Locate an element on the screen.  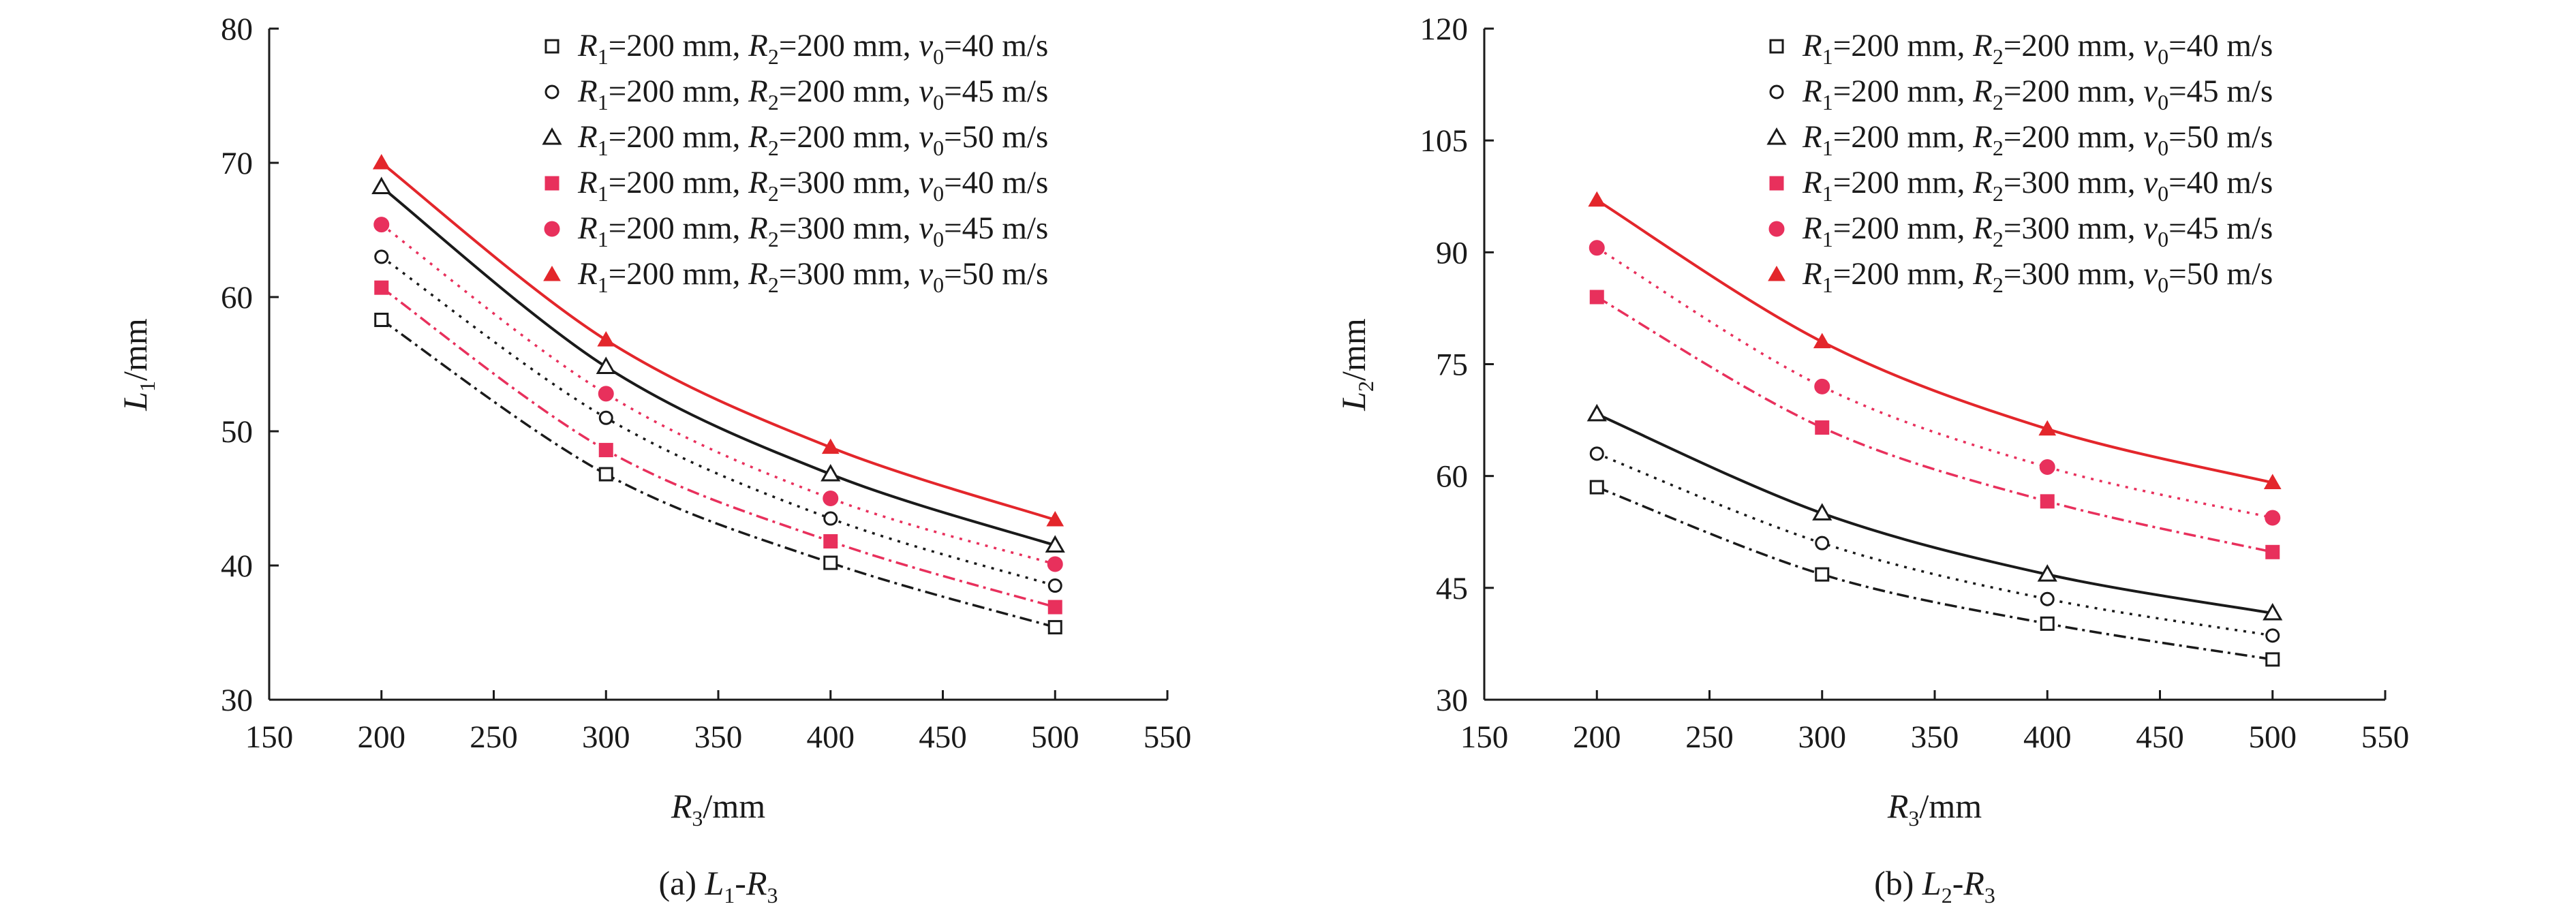
y-tick-label: 40 is located at coordinates (237, 566).